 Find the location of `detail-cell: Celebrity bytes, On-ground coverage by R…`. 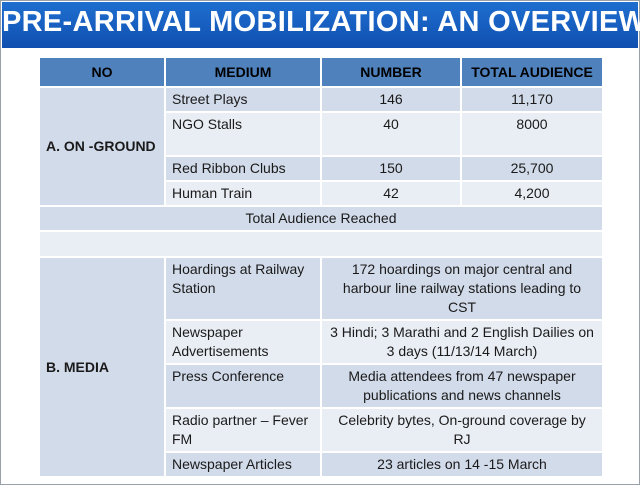

detail-cell: Celebrity bytes, On-ground coverage by R… is located at coordinates (462, 430).